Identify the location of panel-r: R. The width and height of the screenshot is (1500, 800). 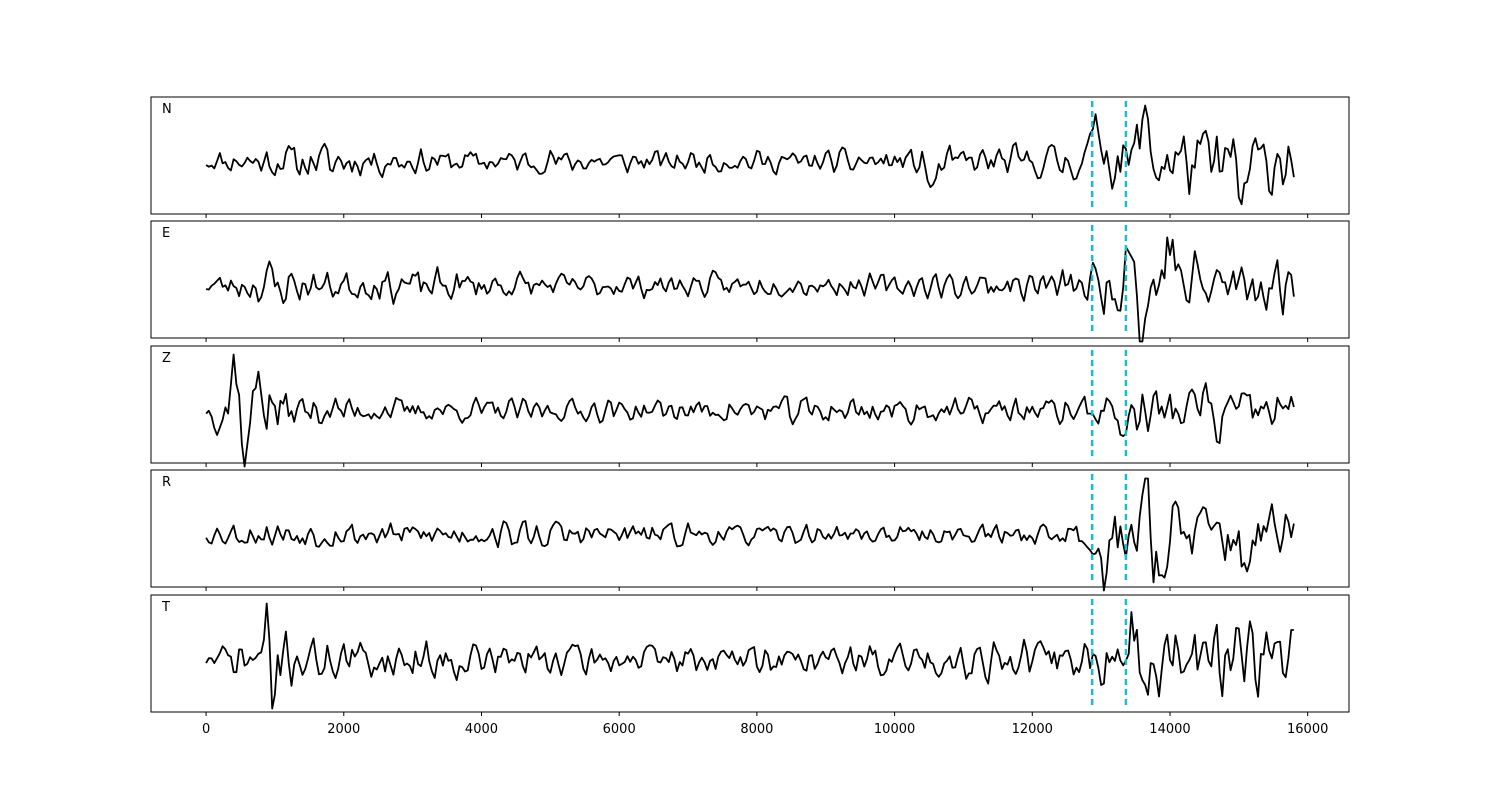
(750, 530).